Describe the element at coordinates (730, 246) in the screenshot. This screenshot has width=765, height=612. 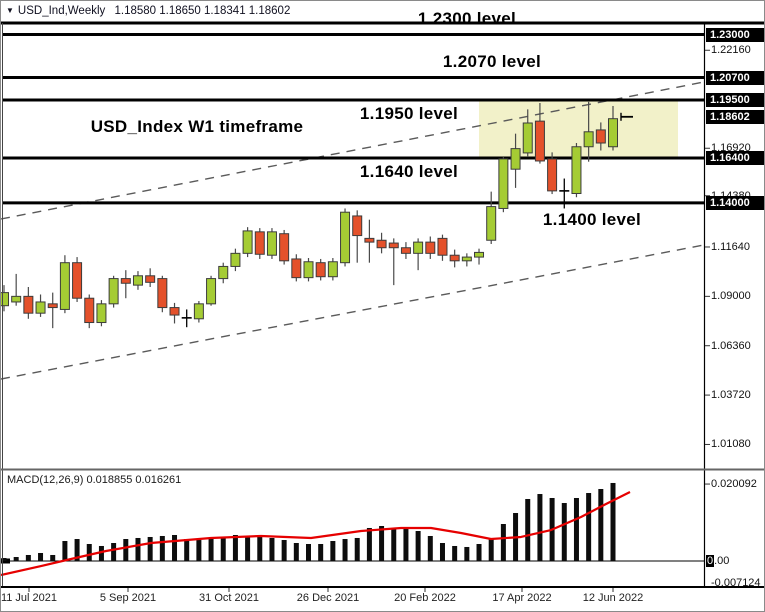
I see `price-axis-label: 1.11640` at that location.